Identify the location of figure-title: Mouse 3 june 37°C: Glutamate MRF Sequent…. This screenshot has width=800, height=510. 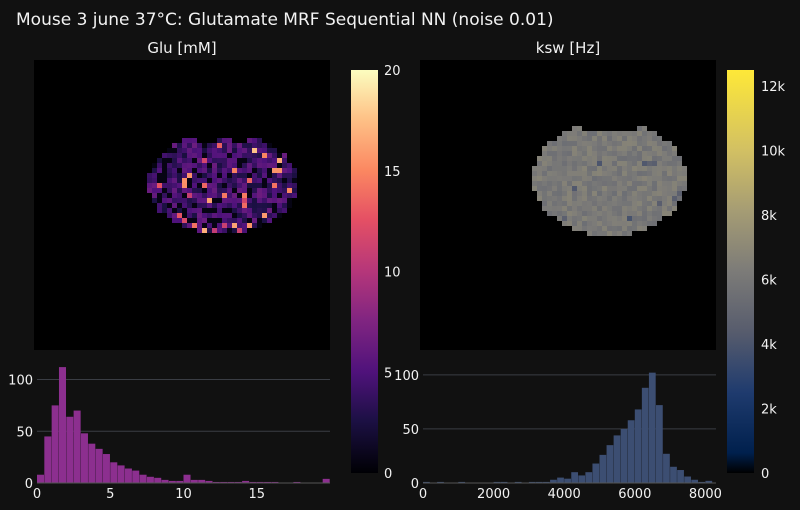
(285, 20).